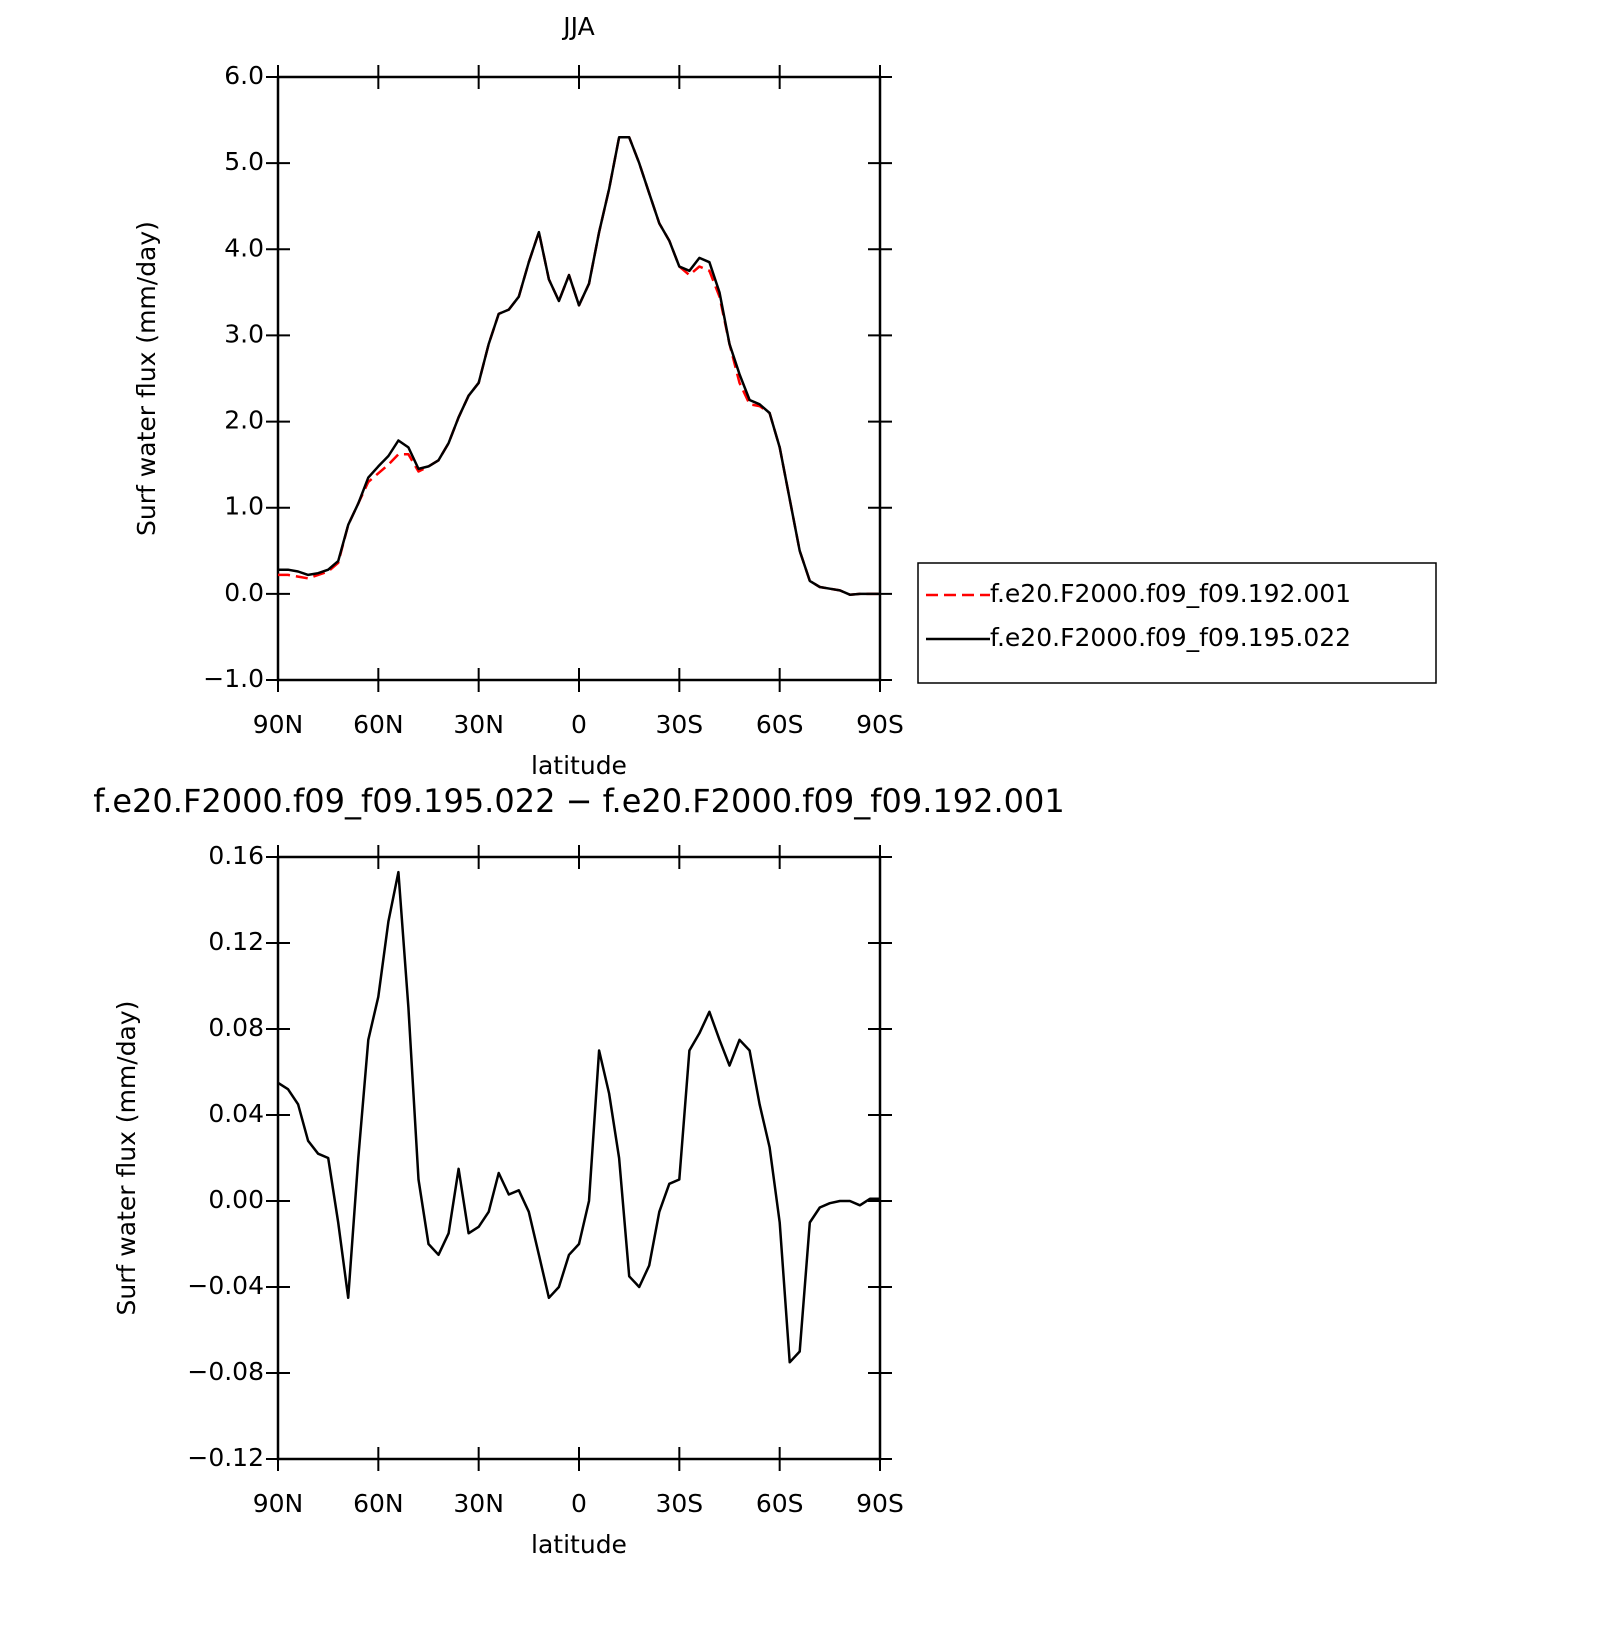  I want to click on y-tick-label: 0.08, so click(236, 1027).